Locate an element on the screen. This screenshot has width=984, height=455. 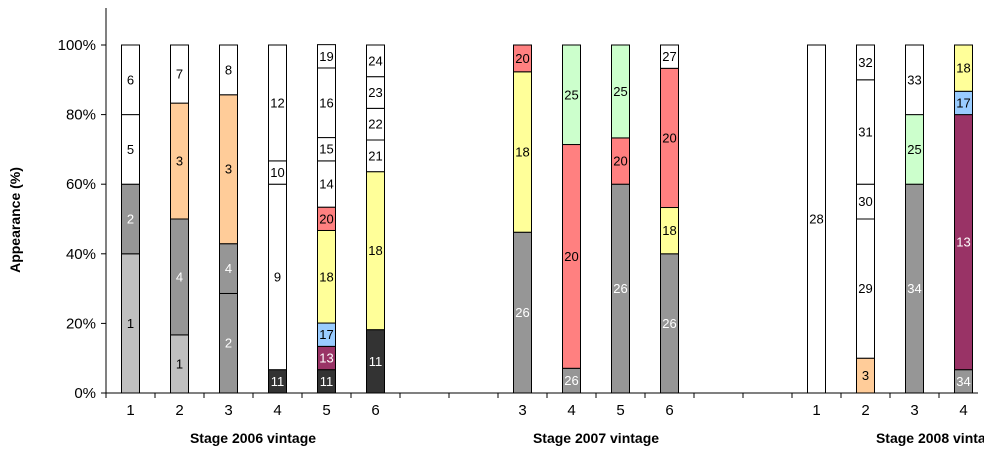
segment-label: 32 is located at coordinates (865, 62).